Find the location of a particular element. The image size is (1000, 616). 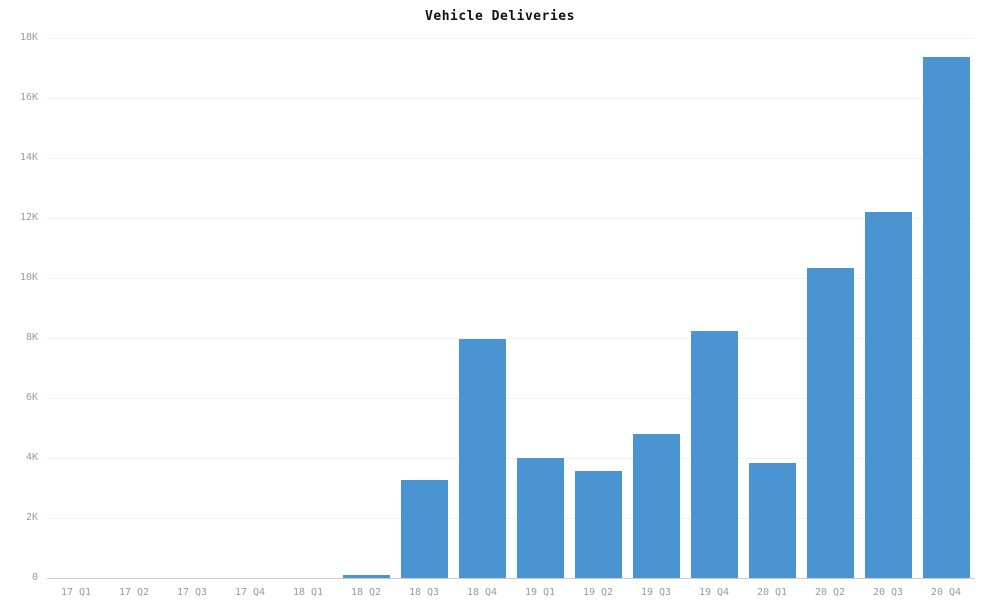

x-tick-label: 19 Q4 is located at coordinates (714, 592).